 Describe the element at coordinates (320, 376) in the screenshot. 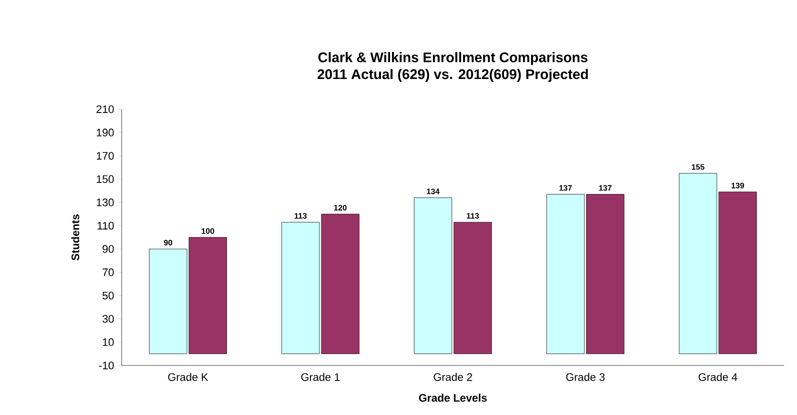

I see `x-tick-label: Grade 1` at that location.